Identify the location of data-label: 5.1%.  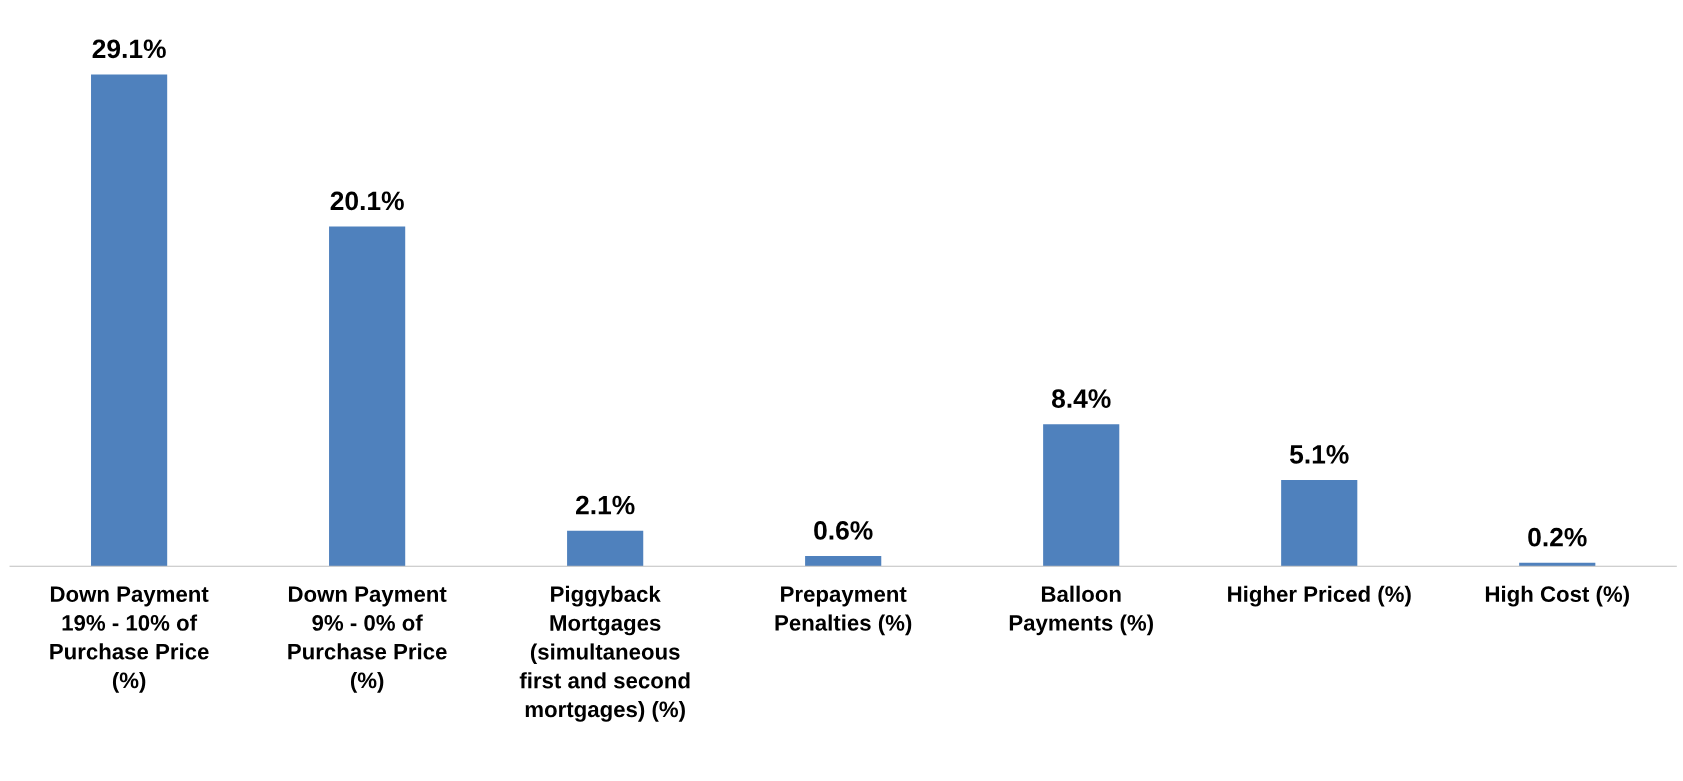
(1319, 454).